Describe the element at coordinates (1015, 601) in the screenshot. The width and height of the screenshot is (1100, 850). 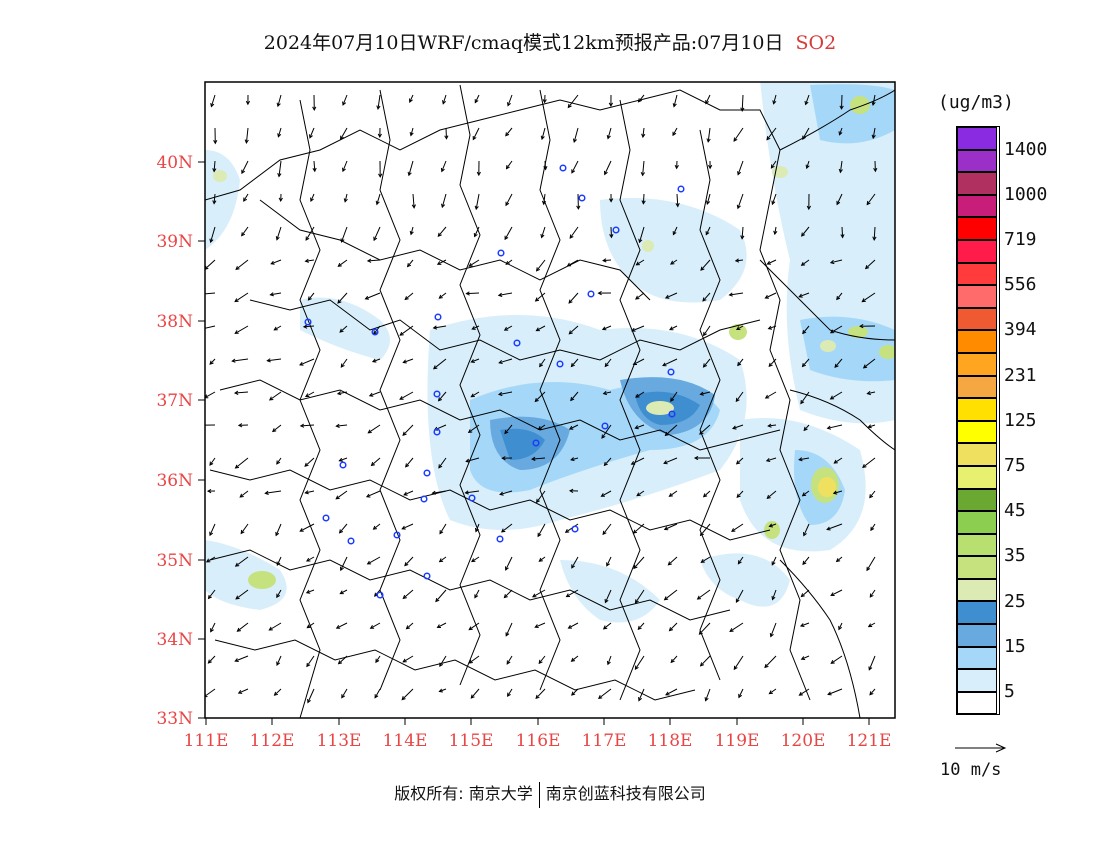
I see `legend-label: 25` at that location.